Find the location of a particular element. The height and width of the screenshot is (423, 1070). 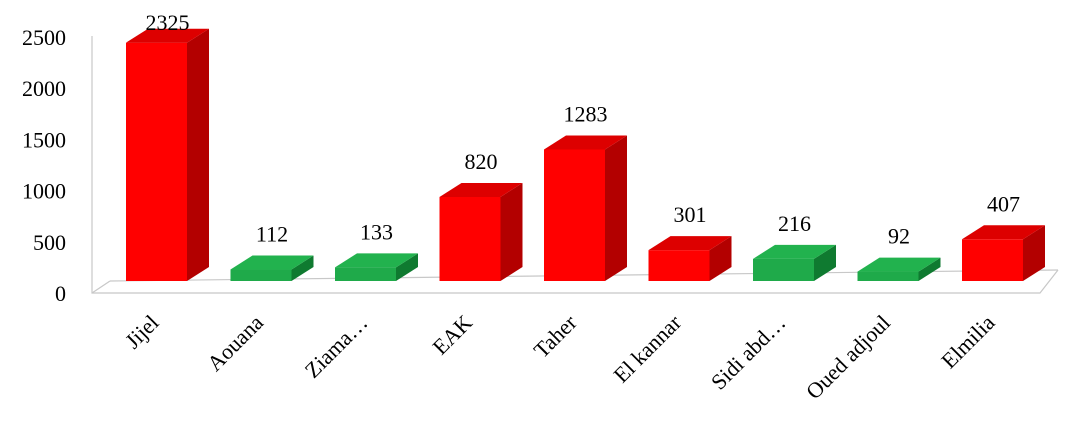

y-axis: 0 500 1000 1500 2000 2500 is located at coordinates (44, 165).